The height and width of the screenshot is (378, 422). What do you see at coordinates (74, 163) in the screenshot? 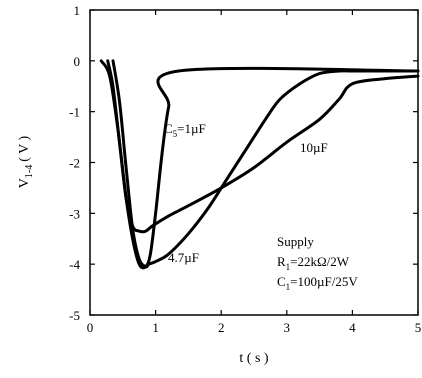
I see `y-tick-label: -2` at bounding box center [74, 163].